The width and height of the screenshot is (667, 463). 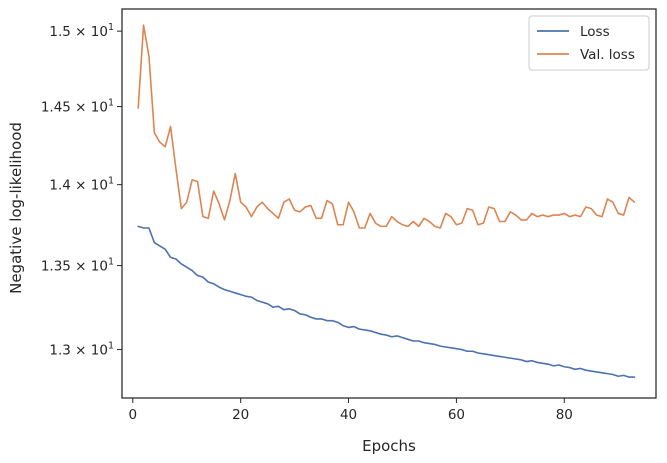 What do you see at coordinates (77, 107) in the screenshot?
I see `y-tick-label: 1.45 × 10¹` at bounding box center [77, 107].